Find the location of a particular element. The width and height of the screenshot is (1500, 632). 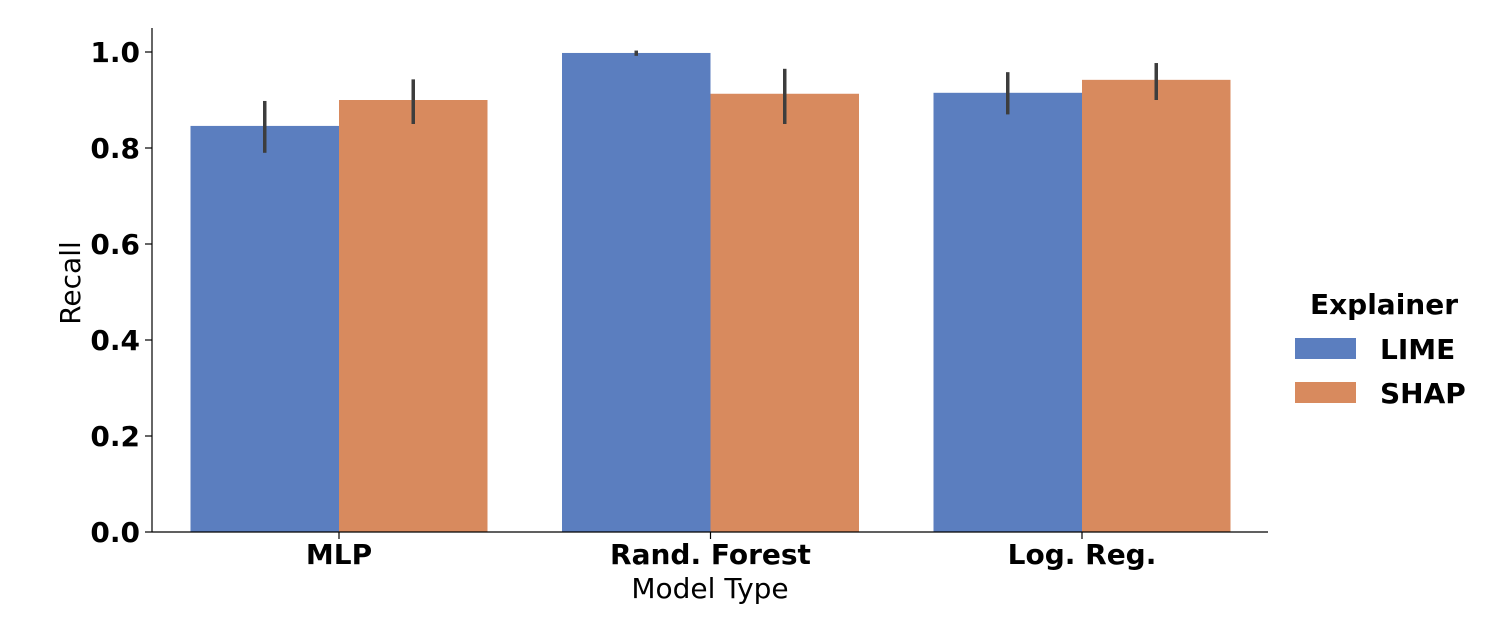

legend-label-lime: LIME is located at coordinates (1417, 349).